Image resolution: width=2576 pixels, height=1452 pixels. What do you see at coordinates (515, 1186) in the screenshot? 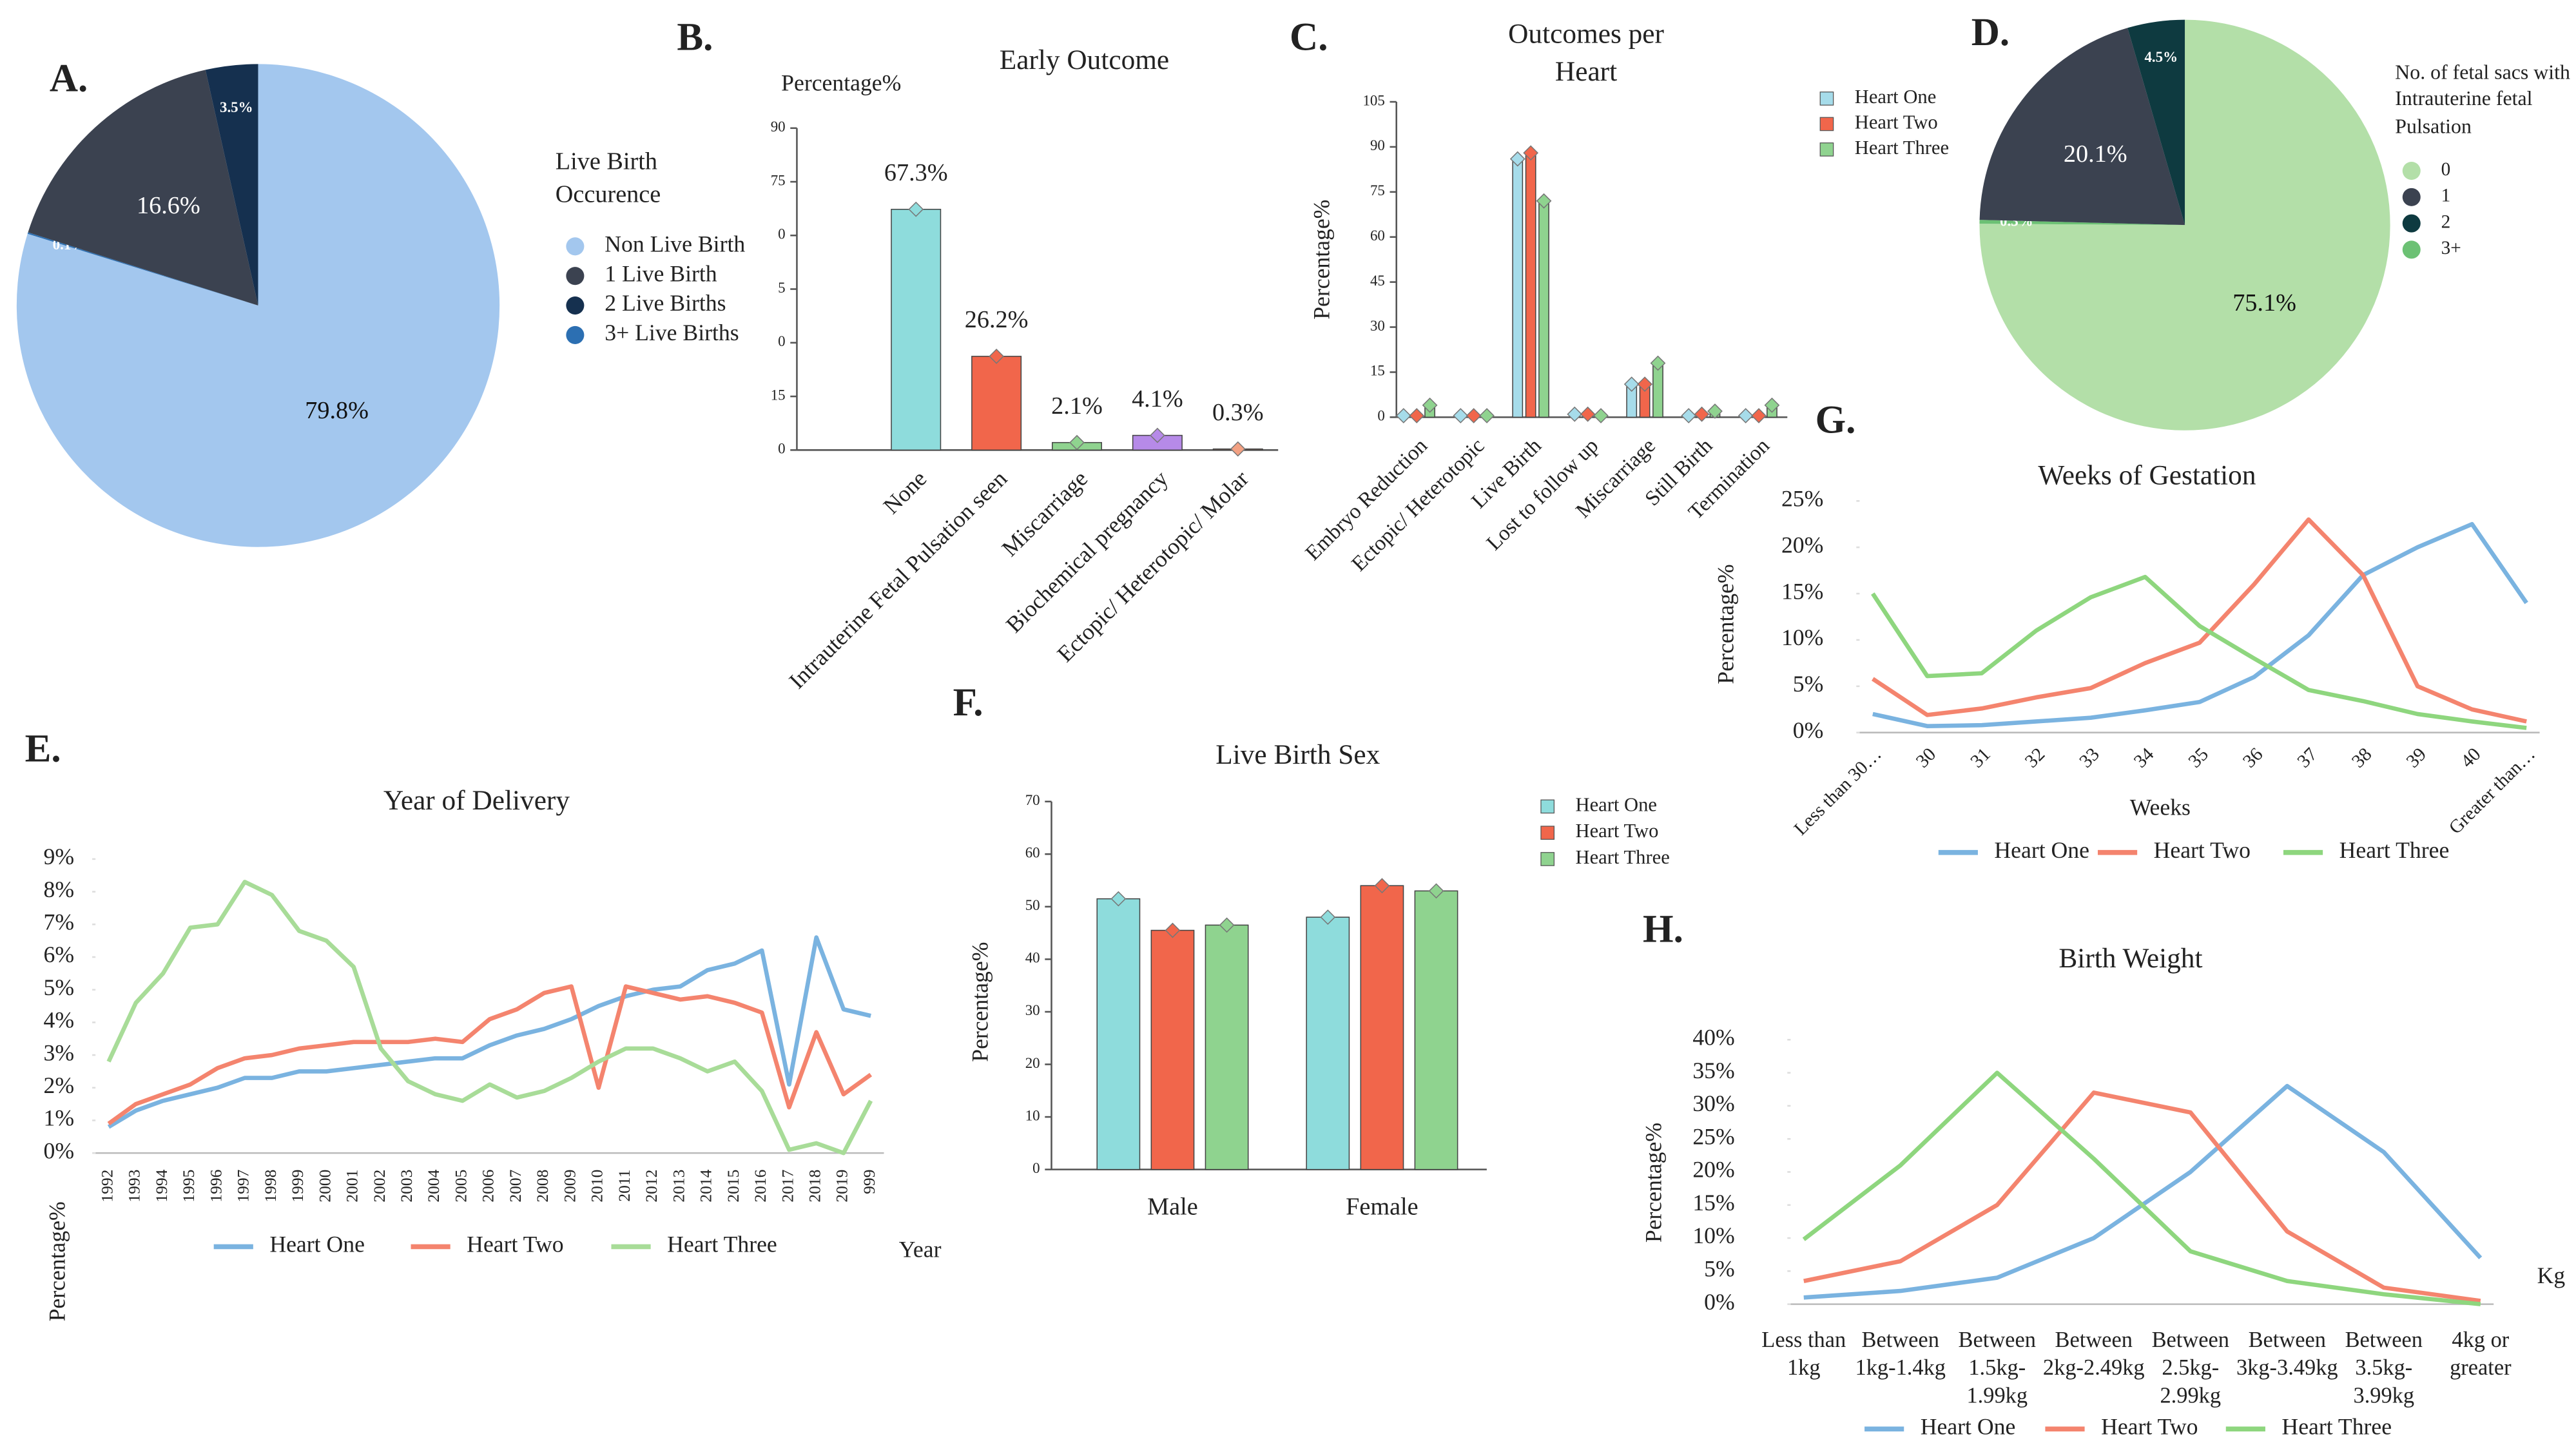
I see `x-tick-label: 2007` at bounding box center [515, 1186].